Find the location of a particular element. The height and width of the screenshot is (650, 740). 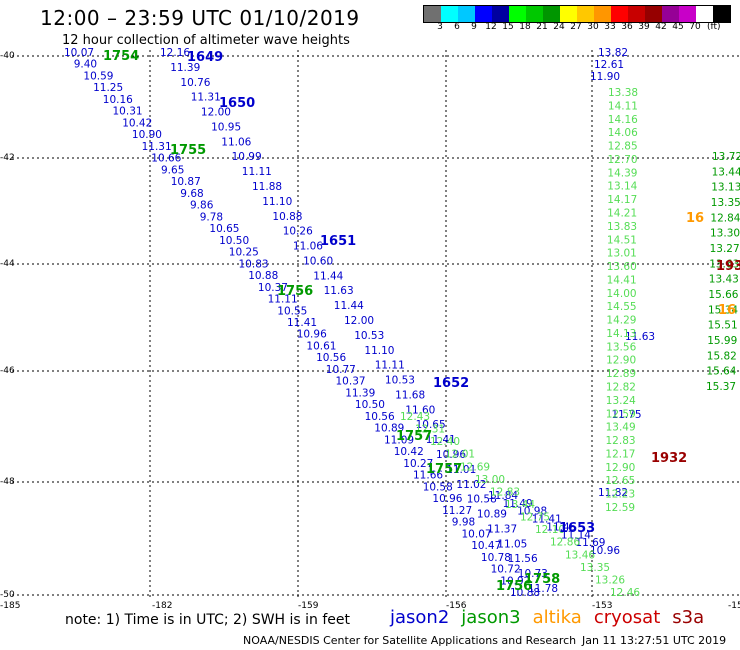

wave-height-value: 13.24 is located at coordinates (621, 401).